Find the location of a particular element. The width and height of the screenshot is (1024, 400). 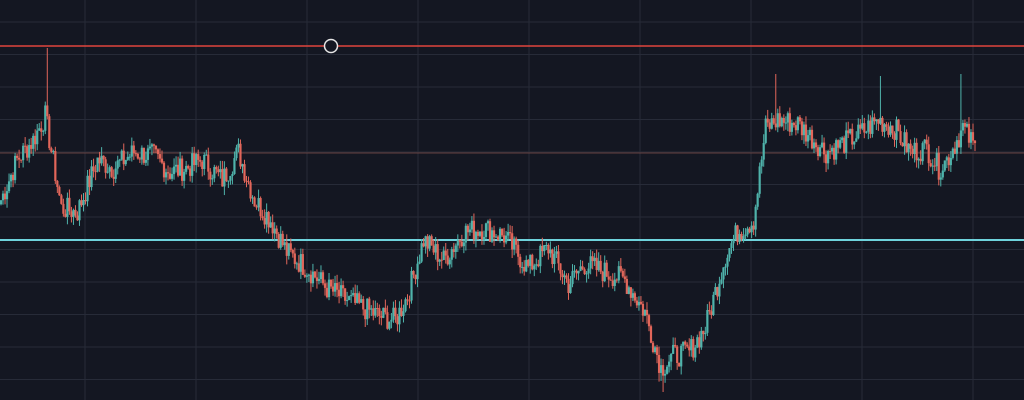

line-handles is located at coordinates (331, 46).